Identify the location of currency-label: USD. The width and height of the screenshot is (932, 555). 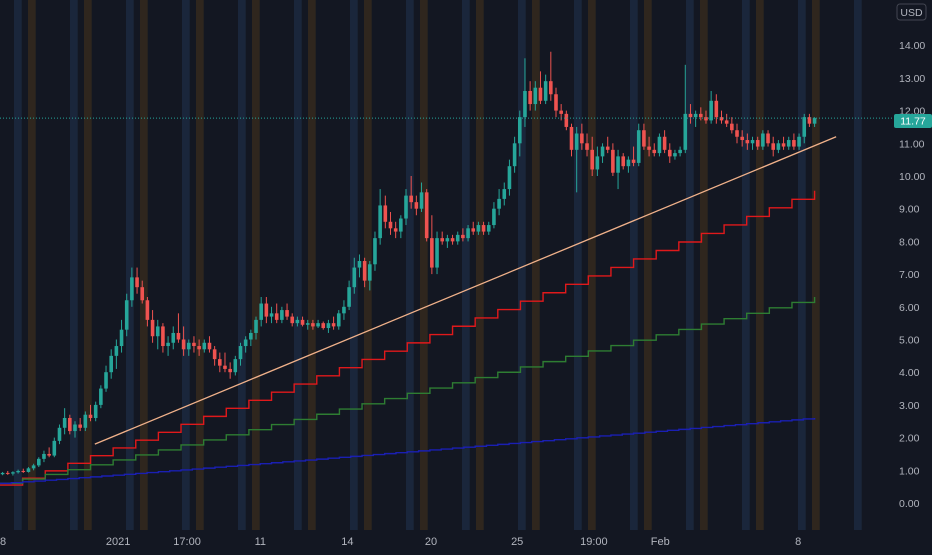
(911, 12).